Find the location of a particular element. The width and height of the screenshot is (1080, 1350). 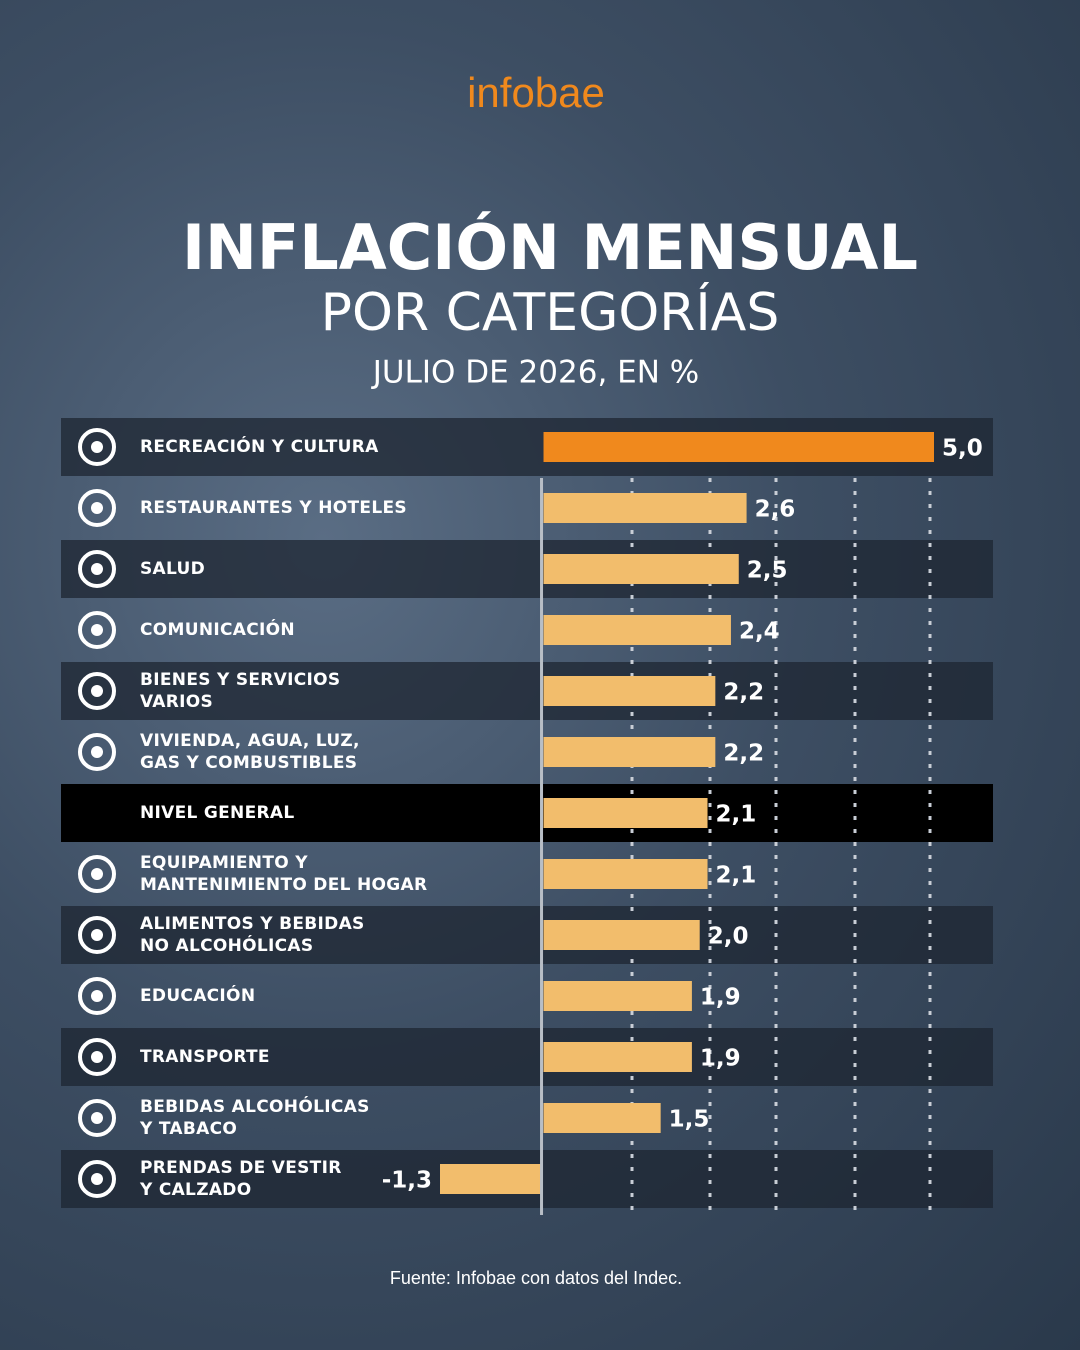

category-label: VIVIENDA, AGUA, LUZ, GAS Y COMBUSTIBLES is located at coordinates (250, 752).